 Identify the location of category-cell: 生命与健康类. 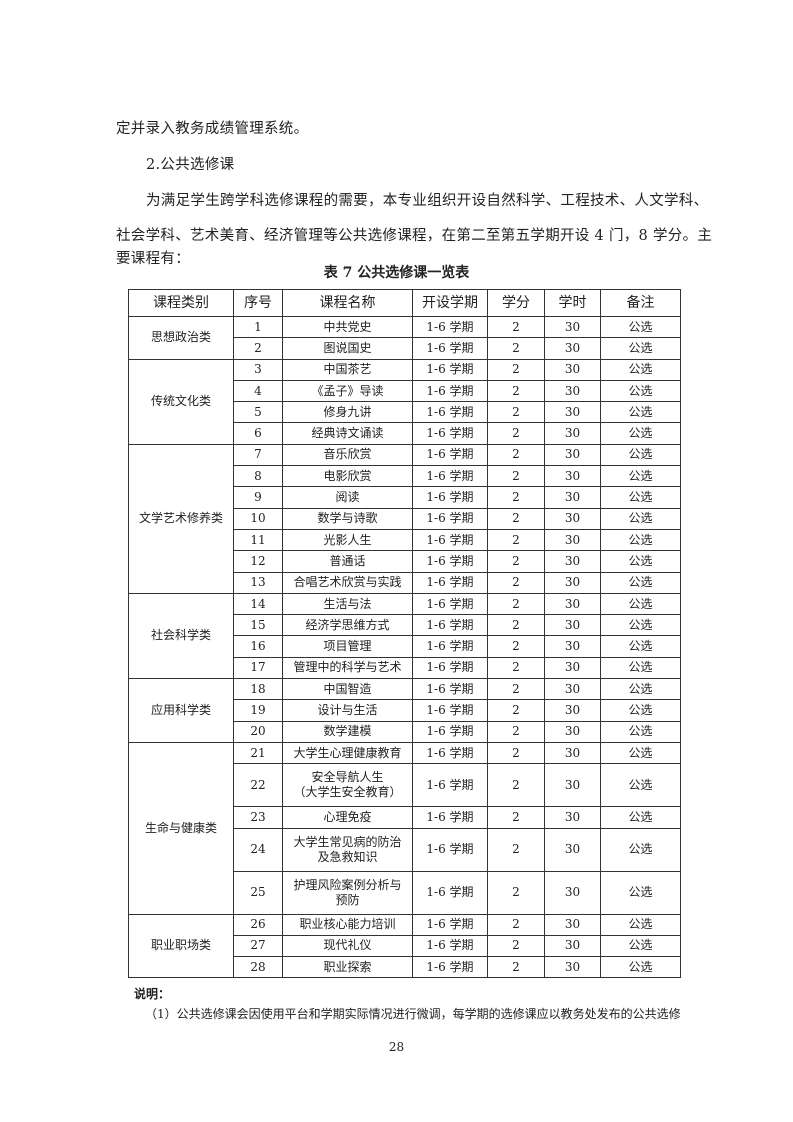
(181, 828).